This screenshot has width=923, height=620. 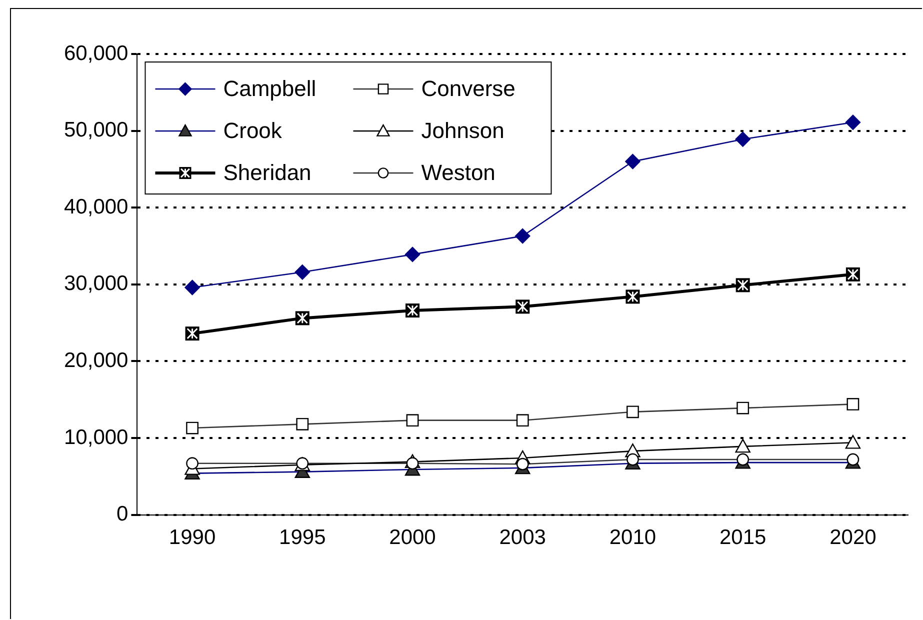 What do you see at coordinates (462, 131) in the screenshot?
I see `legend-label: Johnson` at bounding box center [462, 131].